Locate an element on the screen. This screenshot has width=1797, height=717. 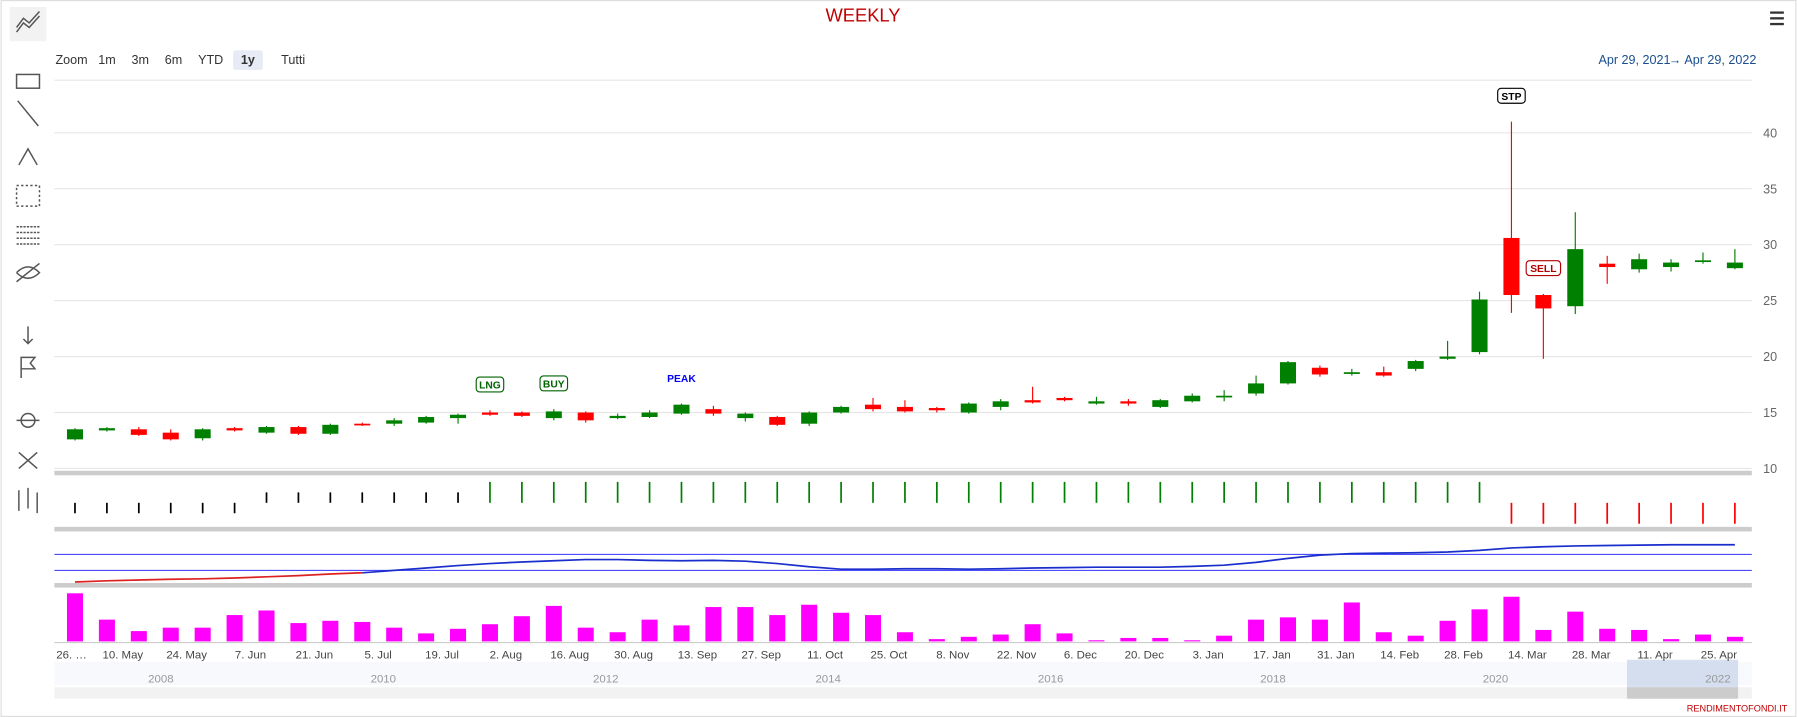
zoom-button: 3m is located at coordinates (140, 60).